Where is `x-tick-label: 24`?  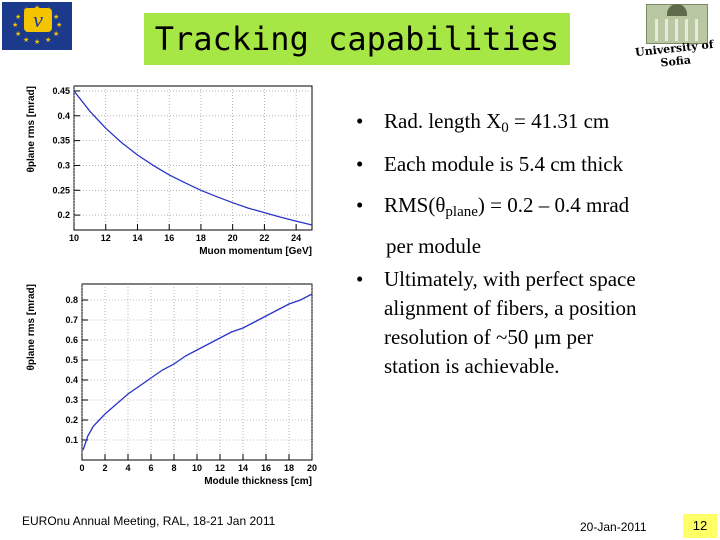
x-tick-label: 24 is located at coordinates (296, 238).